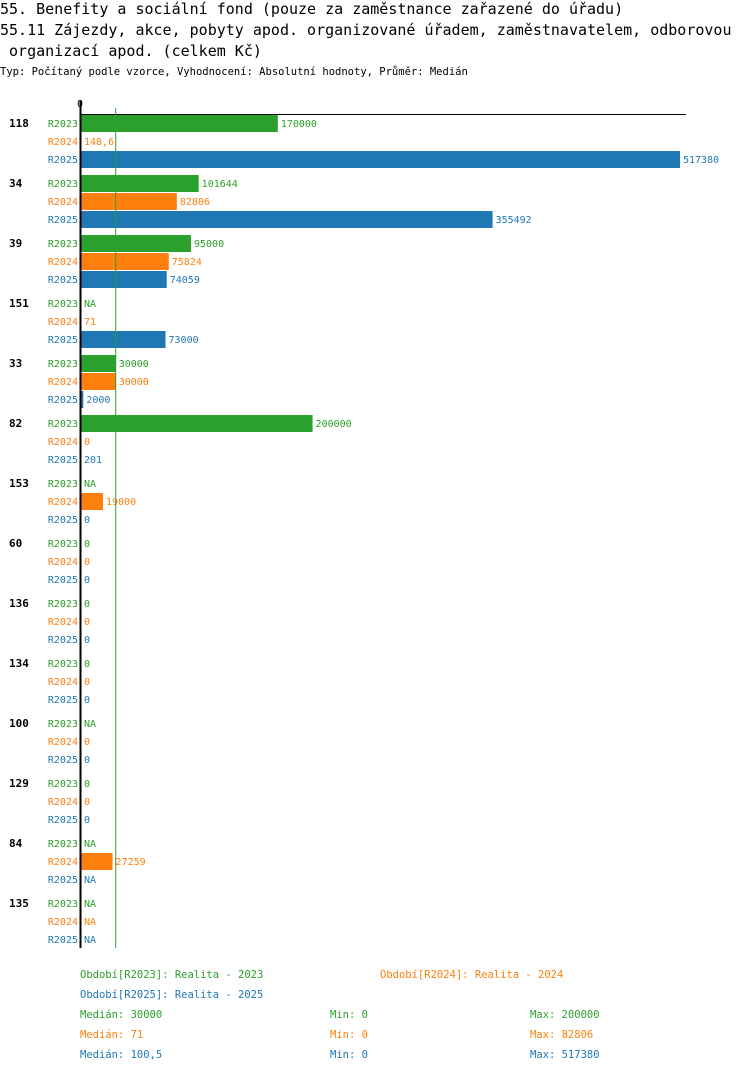  I want to click on value-label-R2024: 82806, so click(195, 202).